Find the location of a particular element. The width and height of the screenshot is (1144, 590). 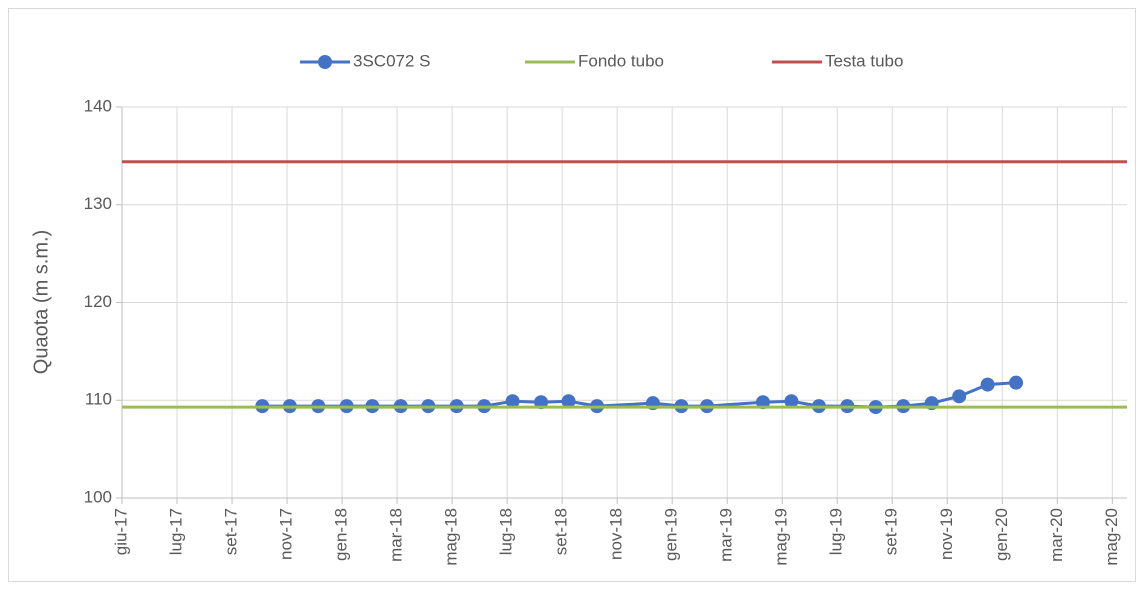

x-tick-label: gen-18 is located at coordinates (341, 534).